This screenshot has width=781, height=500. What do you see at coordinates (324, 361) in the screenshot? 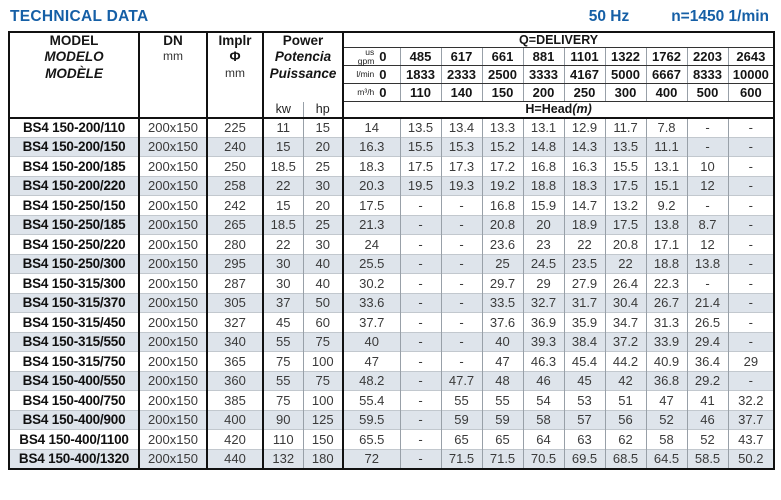
I see `hp-cell: 100` at bounding box center [324, 361].